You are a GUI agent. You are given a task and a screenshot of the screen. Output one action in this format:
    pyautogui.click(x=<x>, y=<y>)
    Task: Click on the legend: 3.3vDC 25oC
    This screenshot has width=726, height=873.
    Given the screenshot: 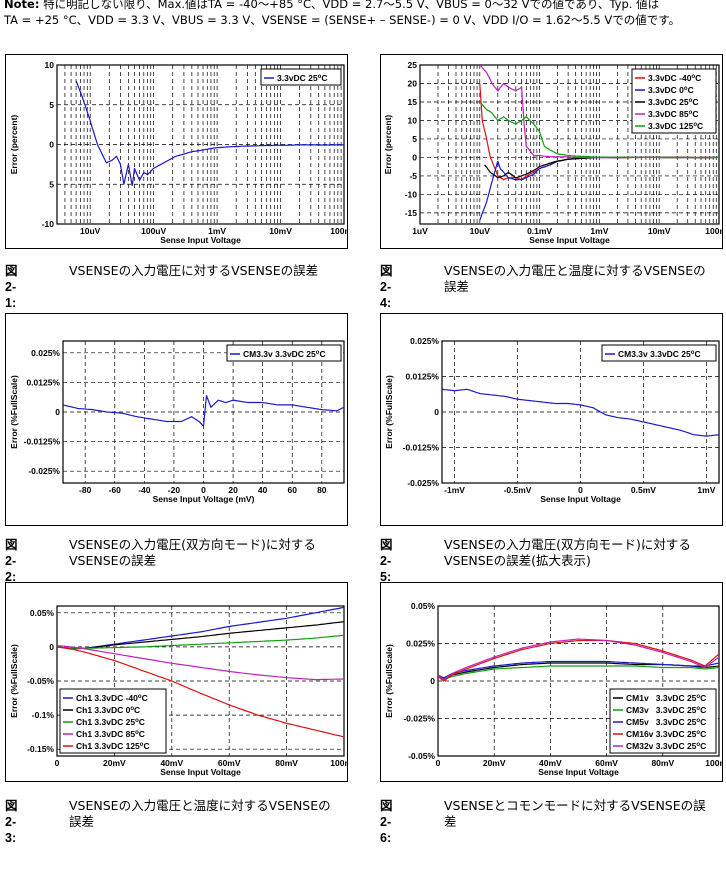 What is the action you would take?
    pyautogui.click(x=301, y=77)
    